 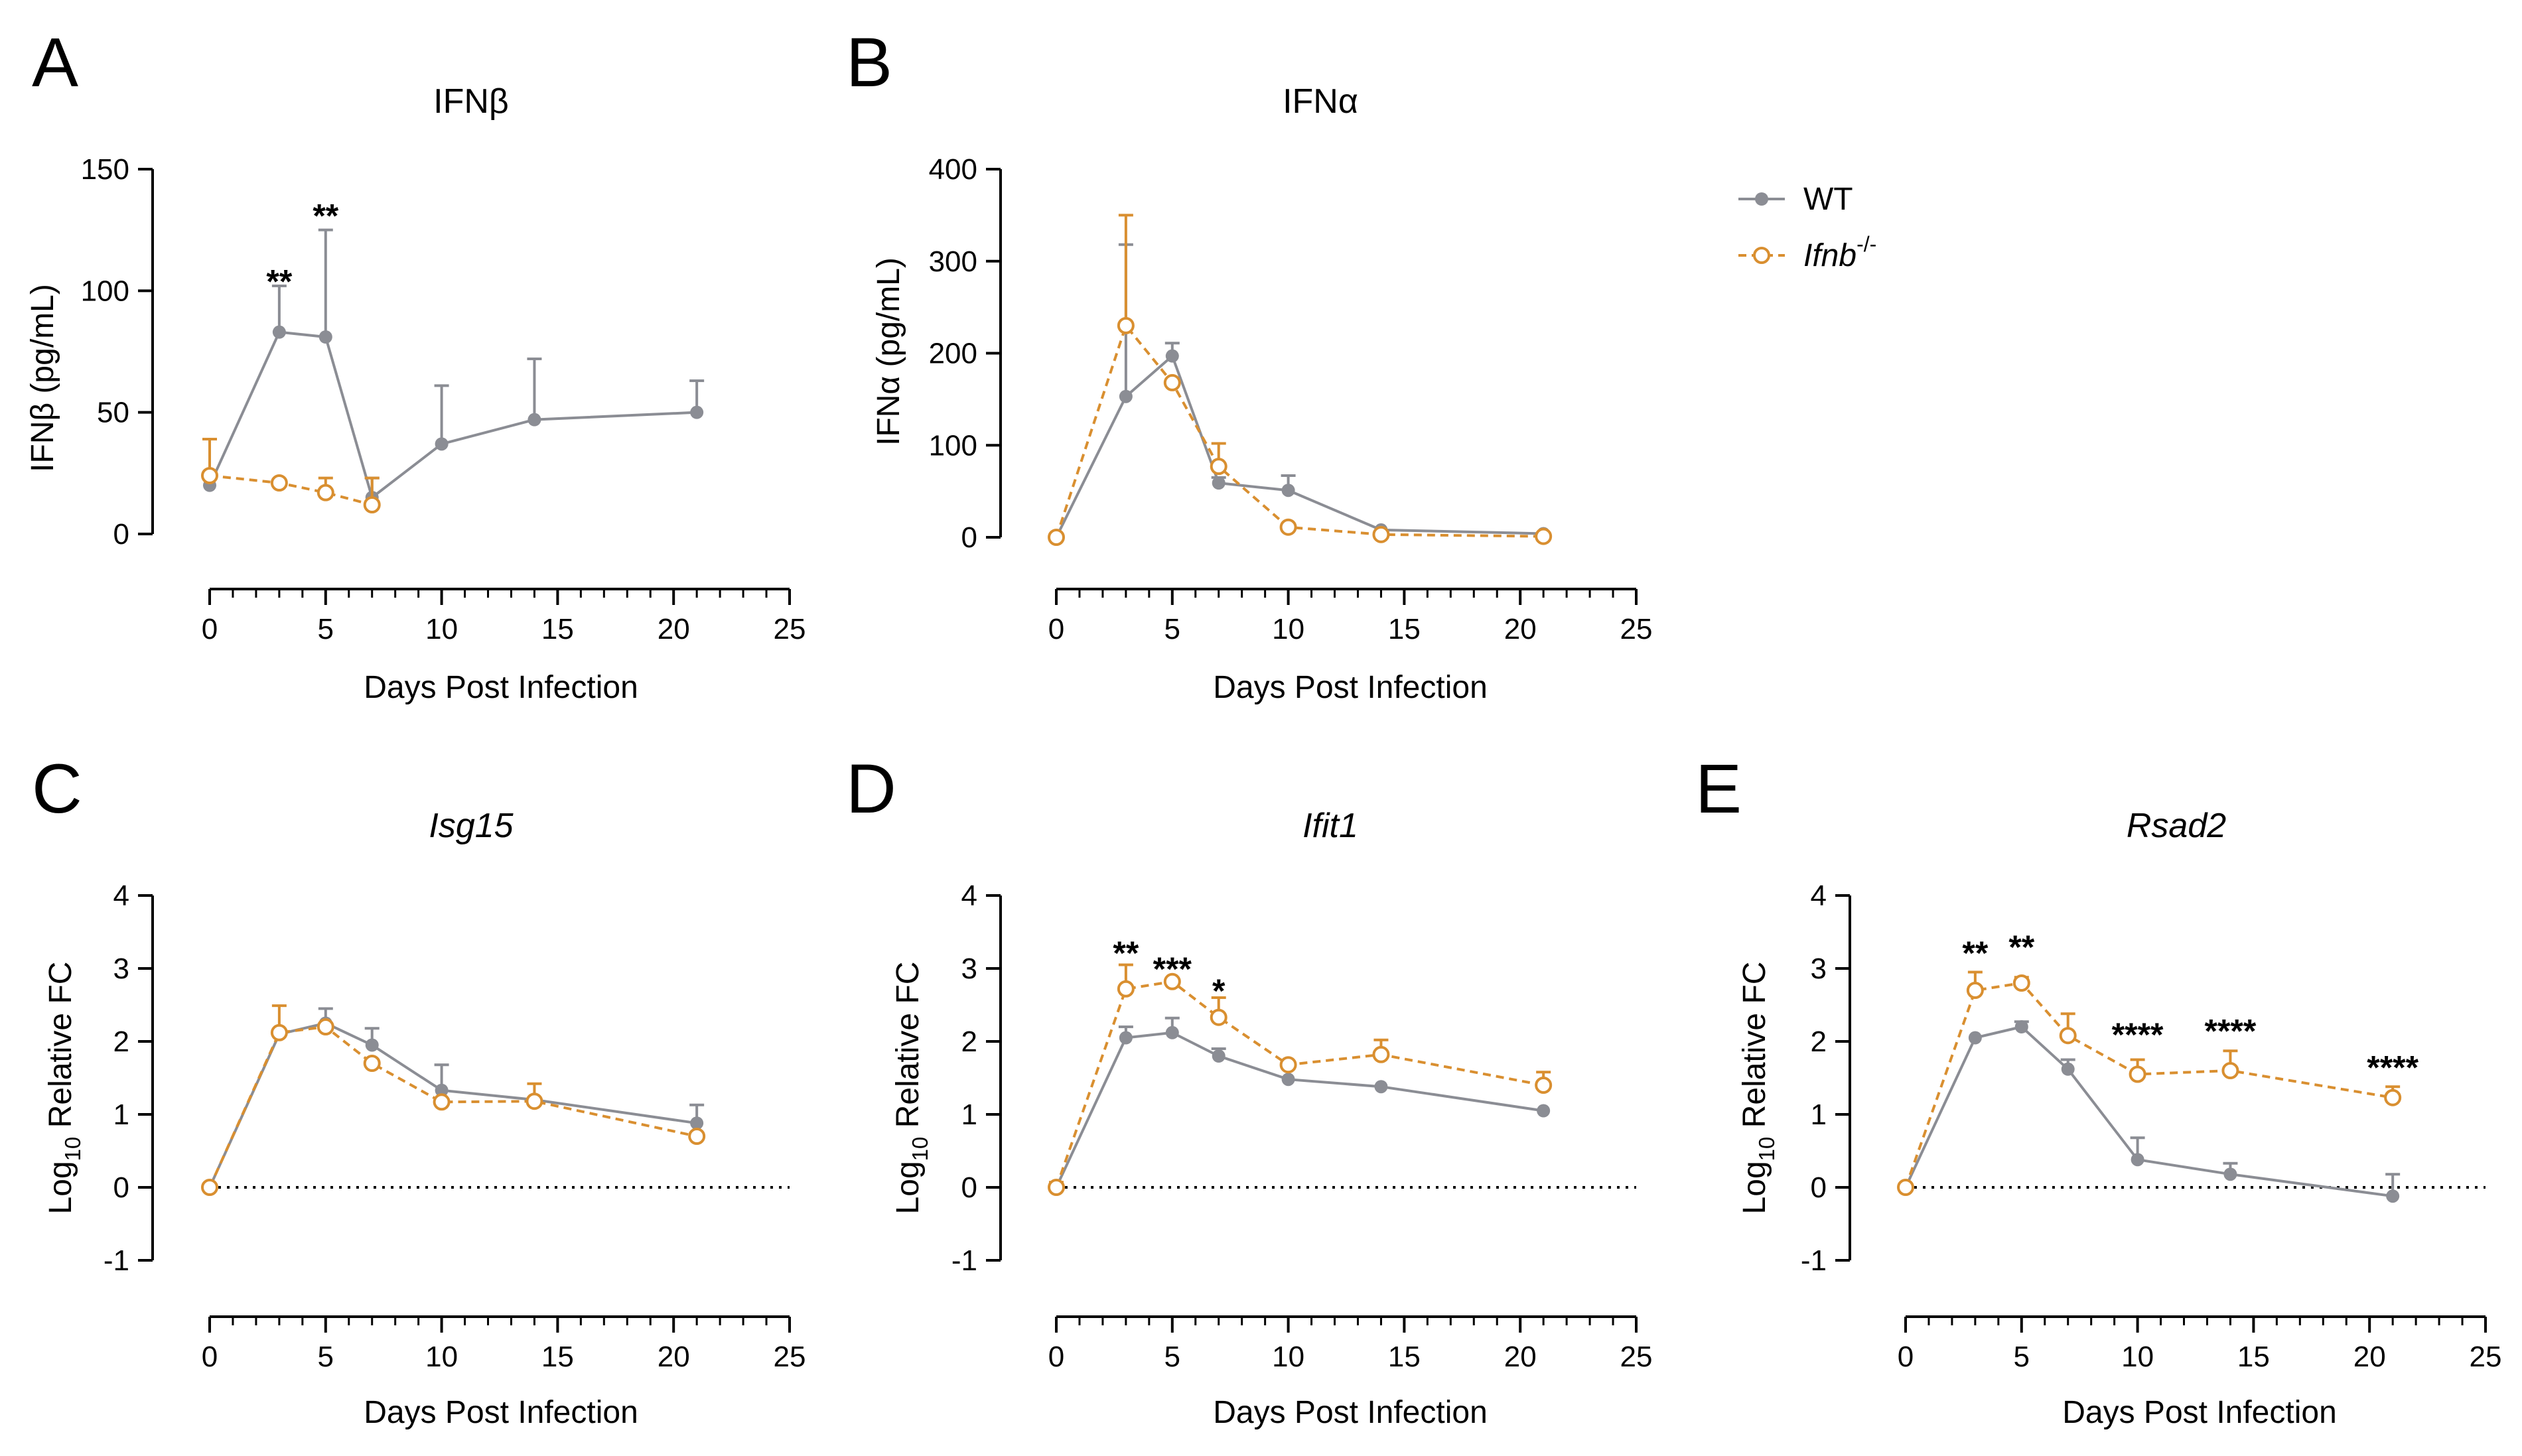 I want to click on x-tick-label: 0, so click(x=1056, y=1357).